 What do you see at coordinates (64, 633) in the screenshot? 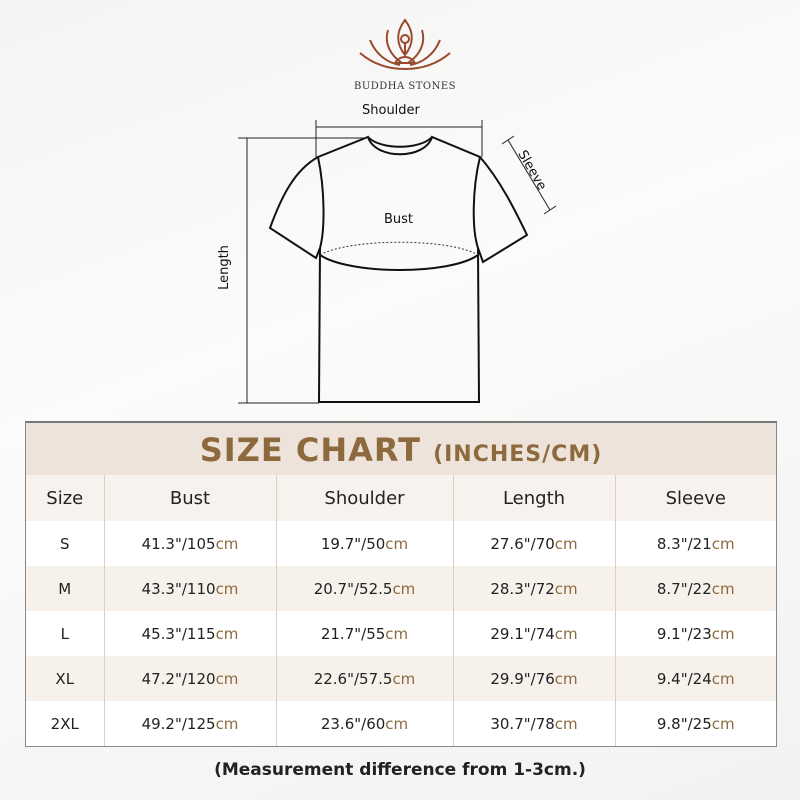
I see `size-cell: L` at bounding box center [64, 633].